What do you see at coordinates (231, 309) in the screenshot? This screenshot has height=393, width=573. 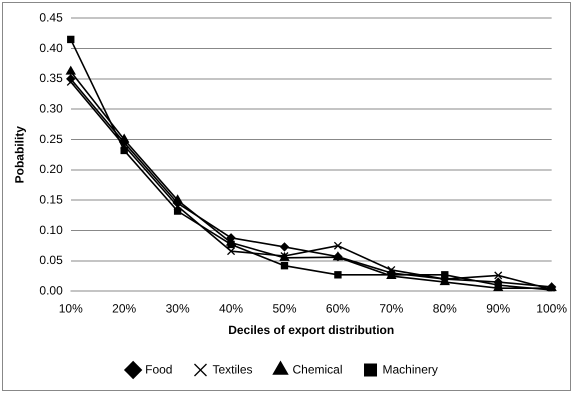 I see `x-tick-label: 40%` at bounding box center [231, 309].